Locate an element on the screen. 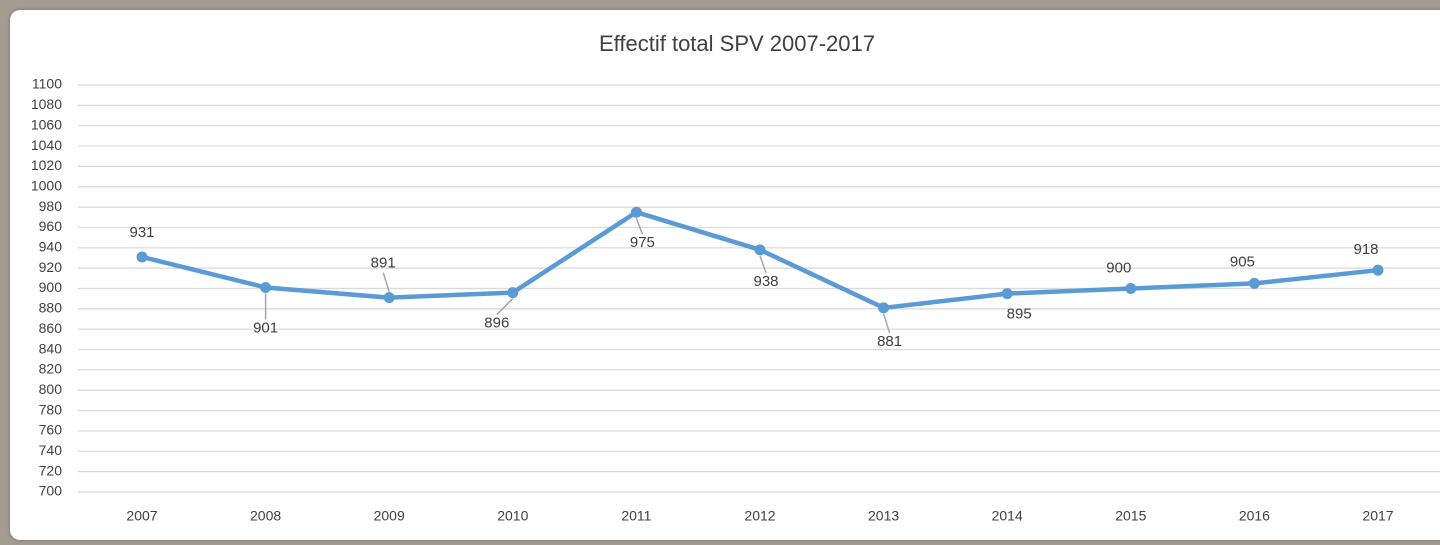  data-label: 891 is located at coordinates (383, 263).